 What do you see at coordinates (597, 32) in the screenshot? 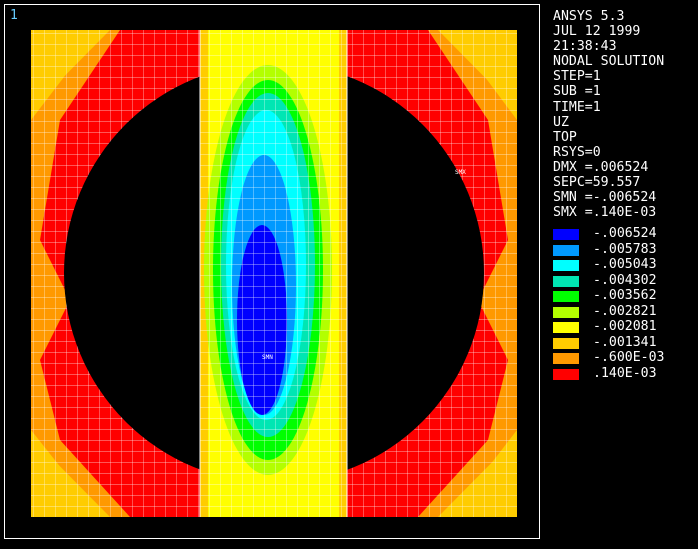
I see `plot-date: JUL 12 1999` at bounding box center [597, 32].